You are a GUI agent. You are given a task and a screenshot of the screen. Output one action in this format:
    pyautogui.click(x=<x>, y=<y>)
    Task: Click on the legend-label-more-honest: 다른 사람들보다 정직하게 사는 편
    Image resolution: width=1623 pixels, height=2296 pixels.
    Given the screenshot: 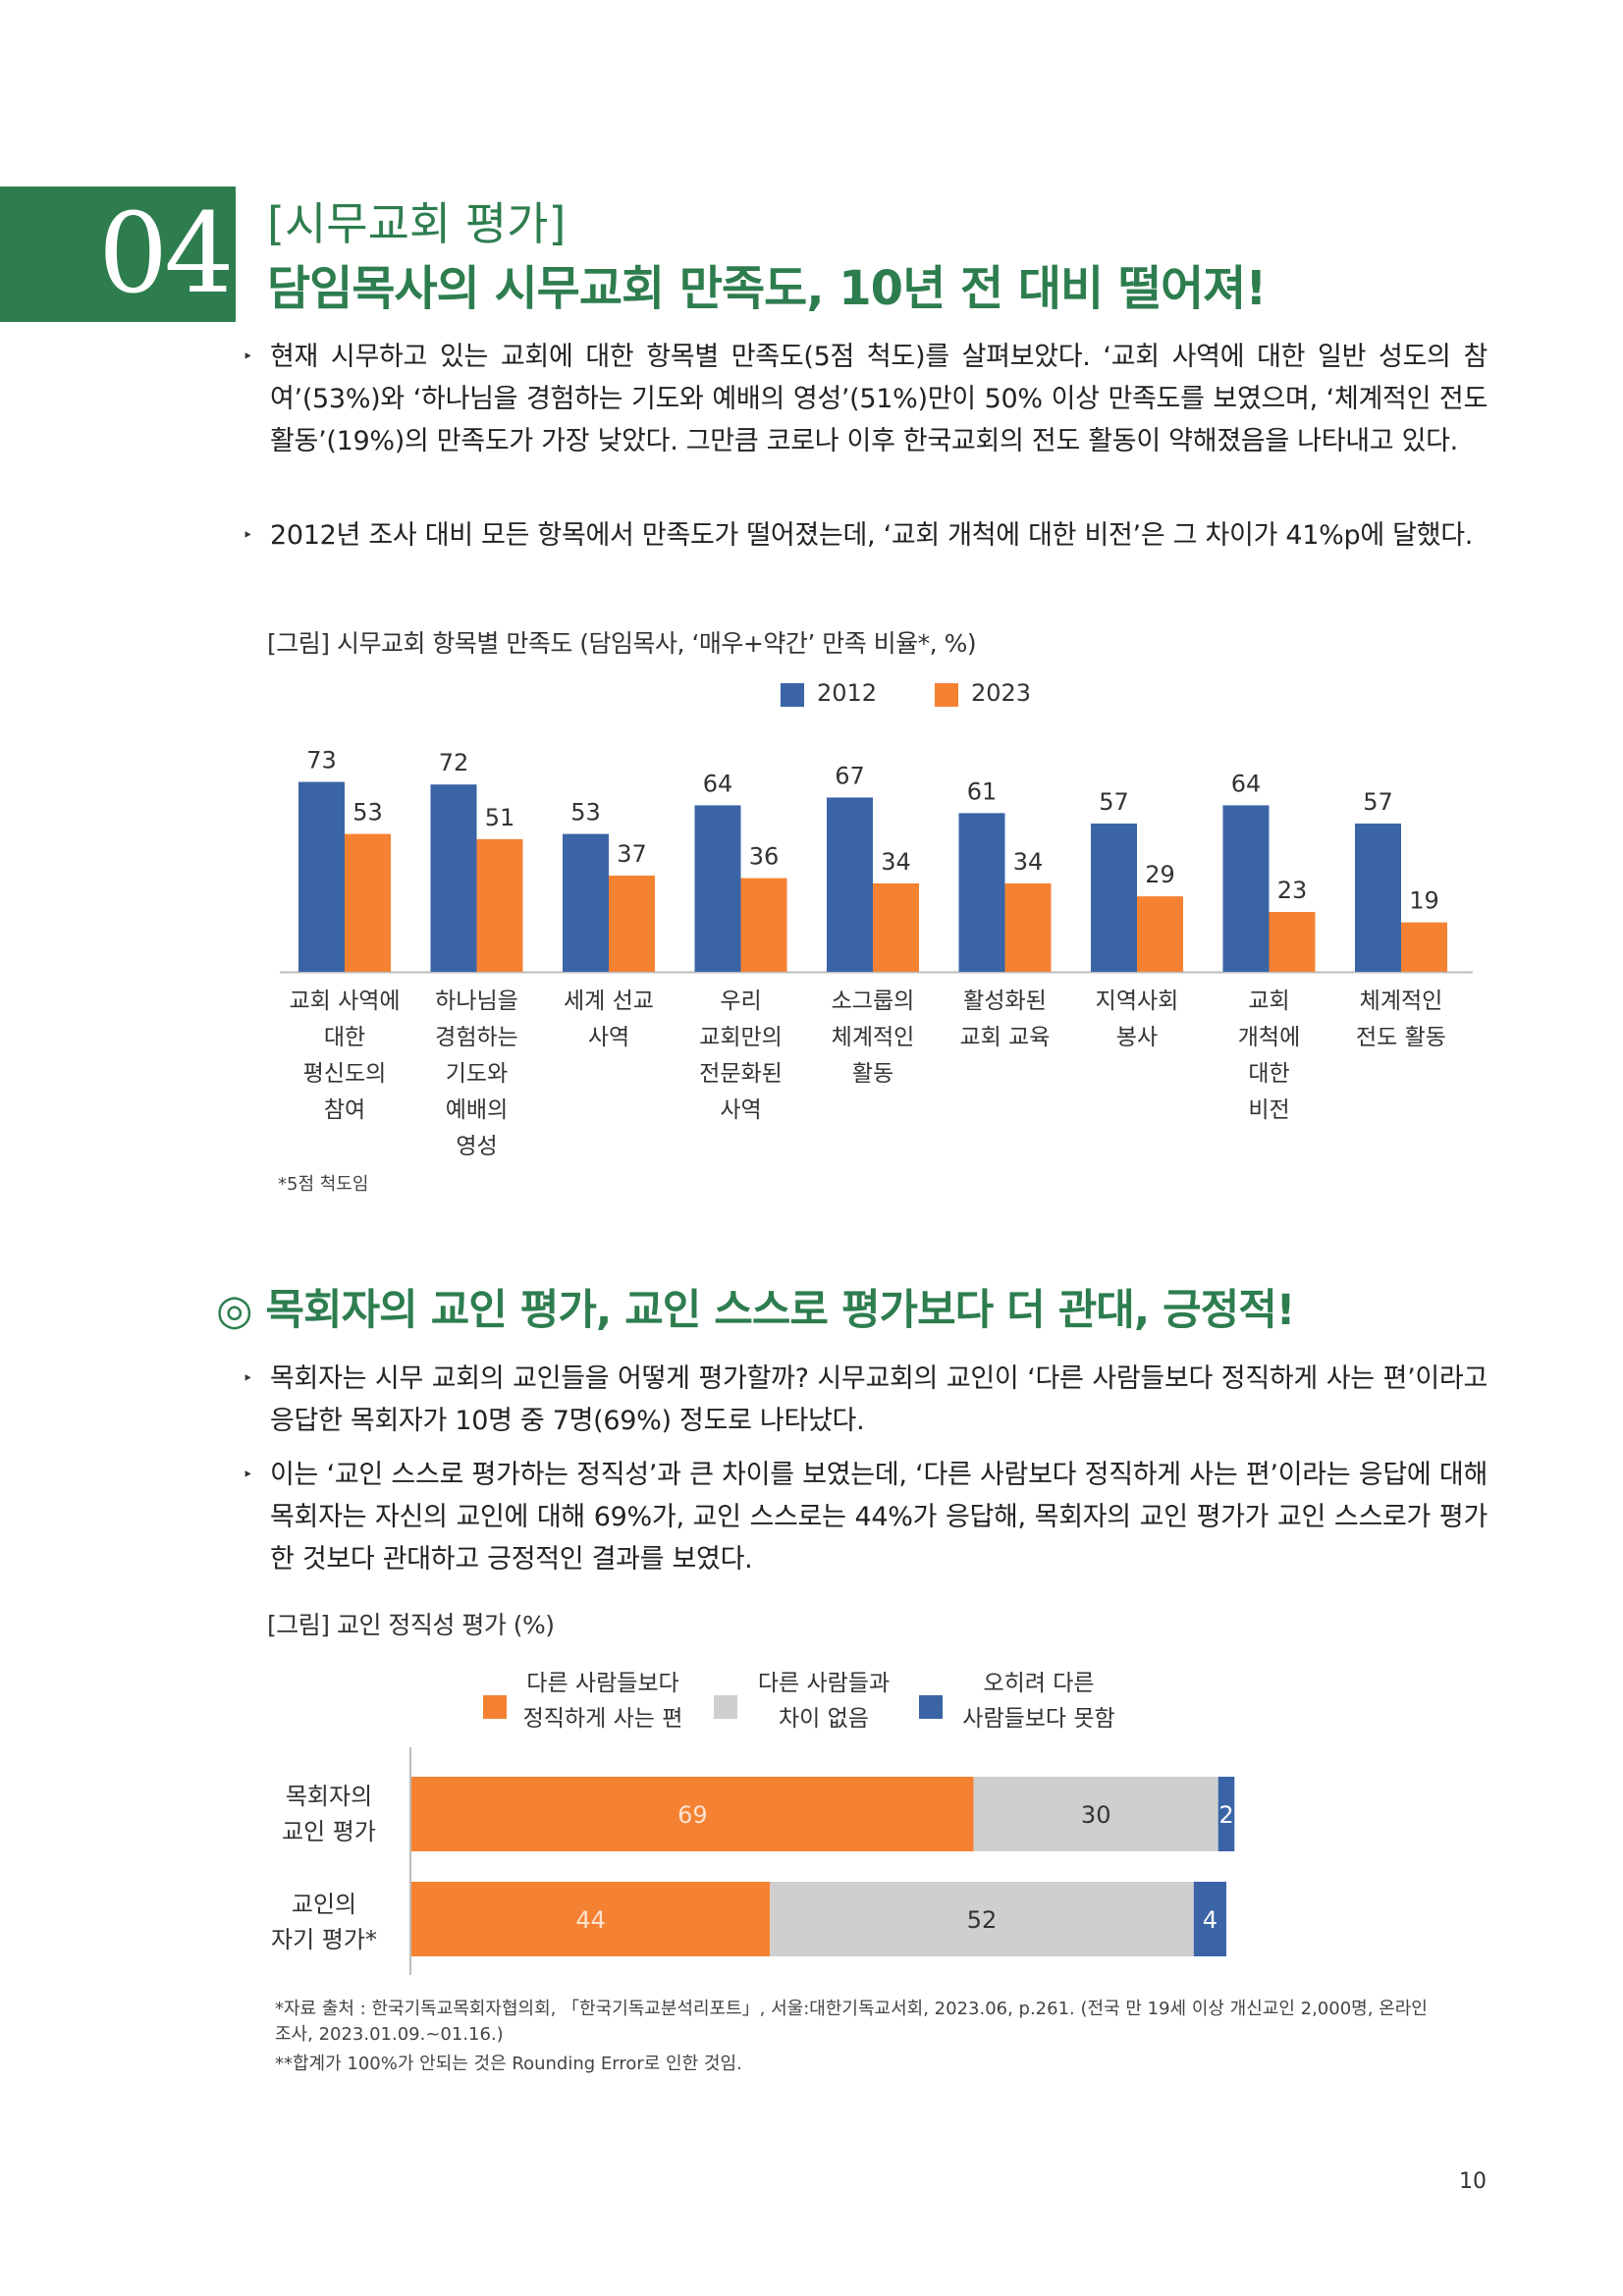 What is the action you would take?
    pyautogui.click(x=602, y=1701)
    